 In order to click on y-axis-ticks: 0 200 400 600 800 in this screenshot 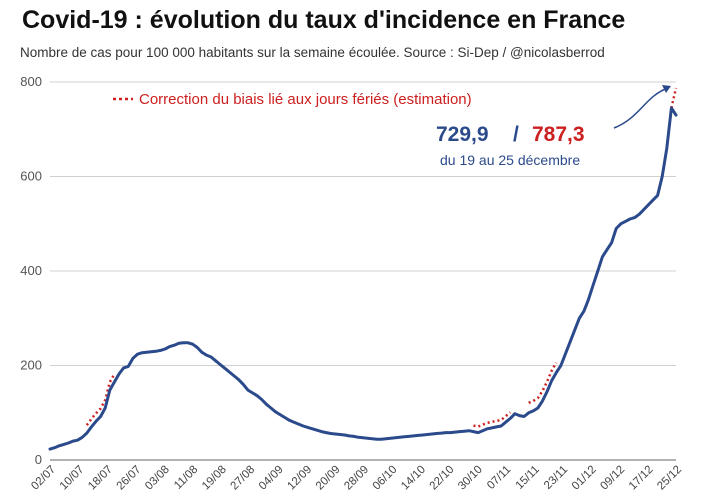, I will do `click(31, 270)`.